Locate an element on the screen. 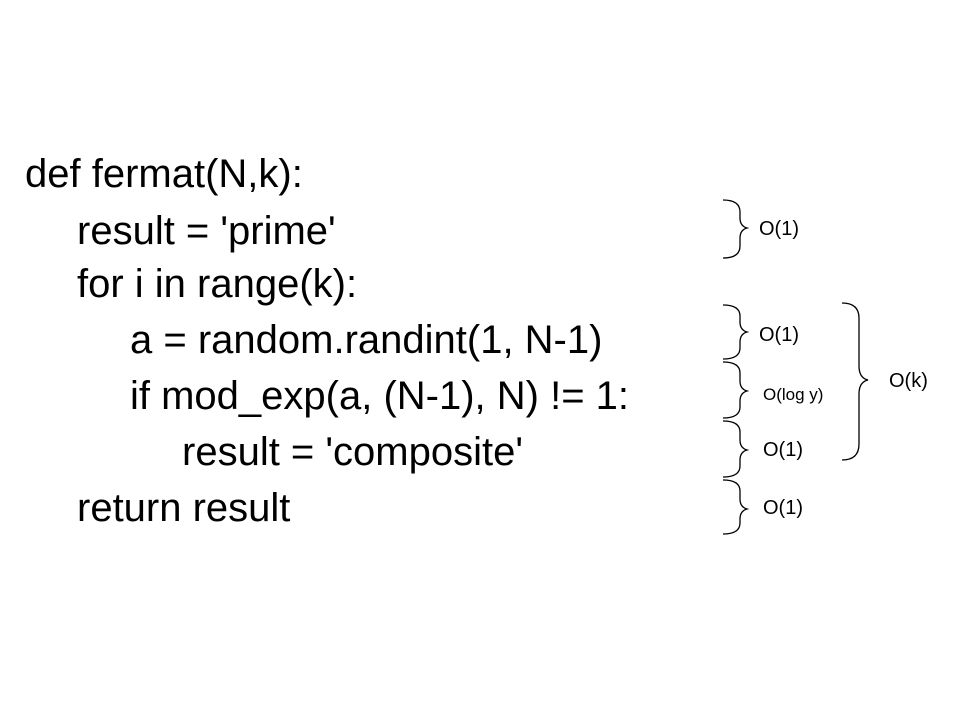 Image resolution: width=960 pixels, height=720 pixels. label-loop-complexity: O(k) is located at coordinates (908, 381).